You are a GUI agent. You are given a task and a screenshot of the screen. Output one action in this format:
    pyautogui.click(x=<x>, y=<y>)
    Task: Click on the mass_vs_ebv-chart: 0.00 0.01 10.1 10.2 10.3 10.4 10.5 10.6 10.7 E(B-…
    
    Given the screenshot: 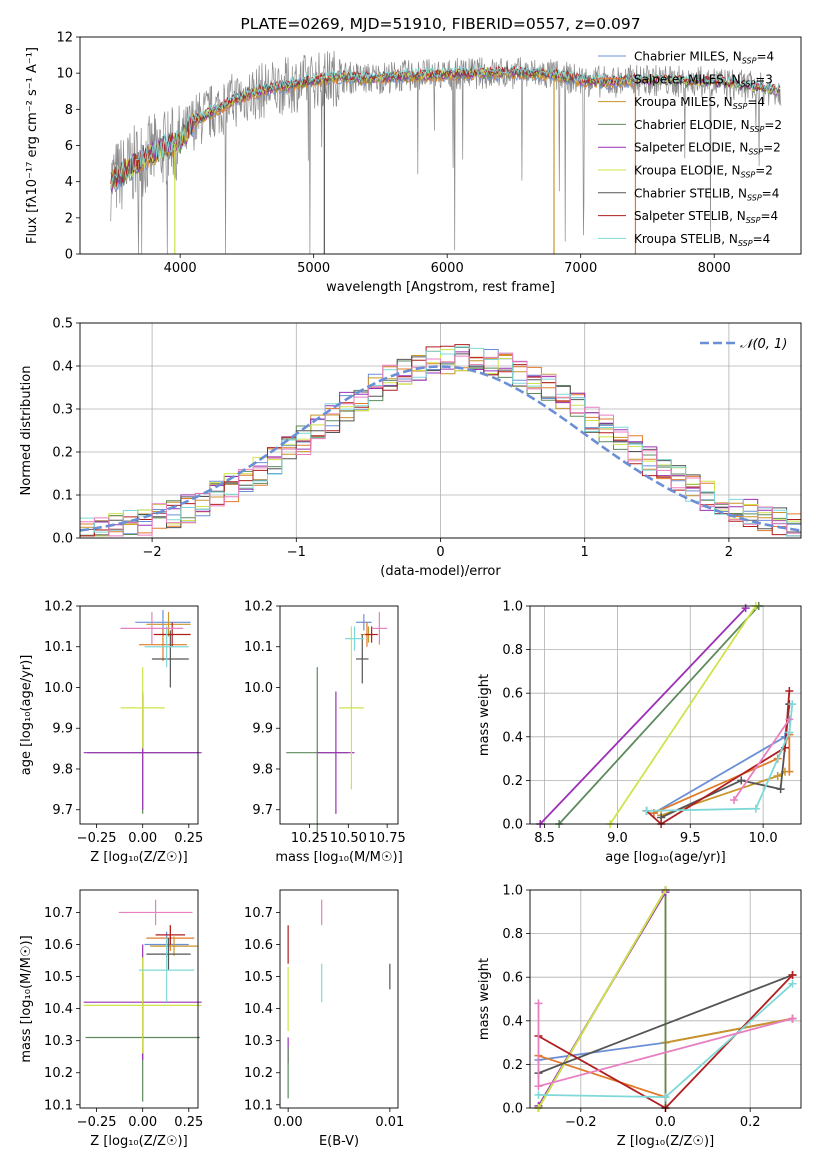 What is the action you would take?
    pyautogui.click(x=324, y=1019)
    